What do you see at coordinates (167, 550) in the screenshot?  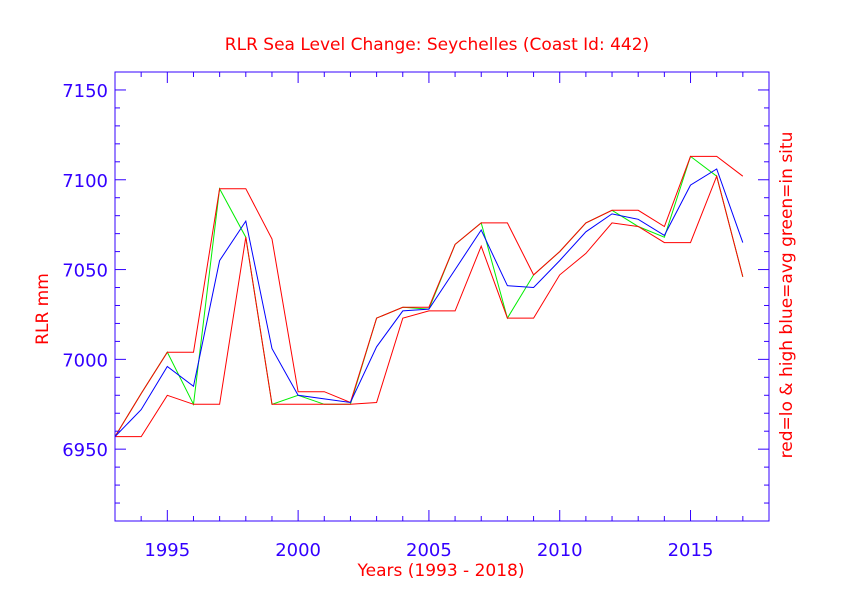 I see `x-tick-label: 1995` at bounding box center [167, 550].